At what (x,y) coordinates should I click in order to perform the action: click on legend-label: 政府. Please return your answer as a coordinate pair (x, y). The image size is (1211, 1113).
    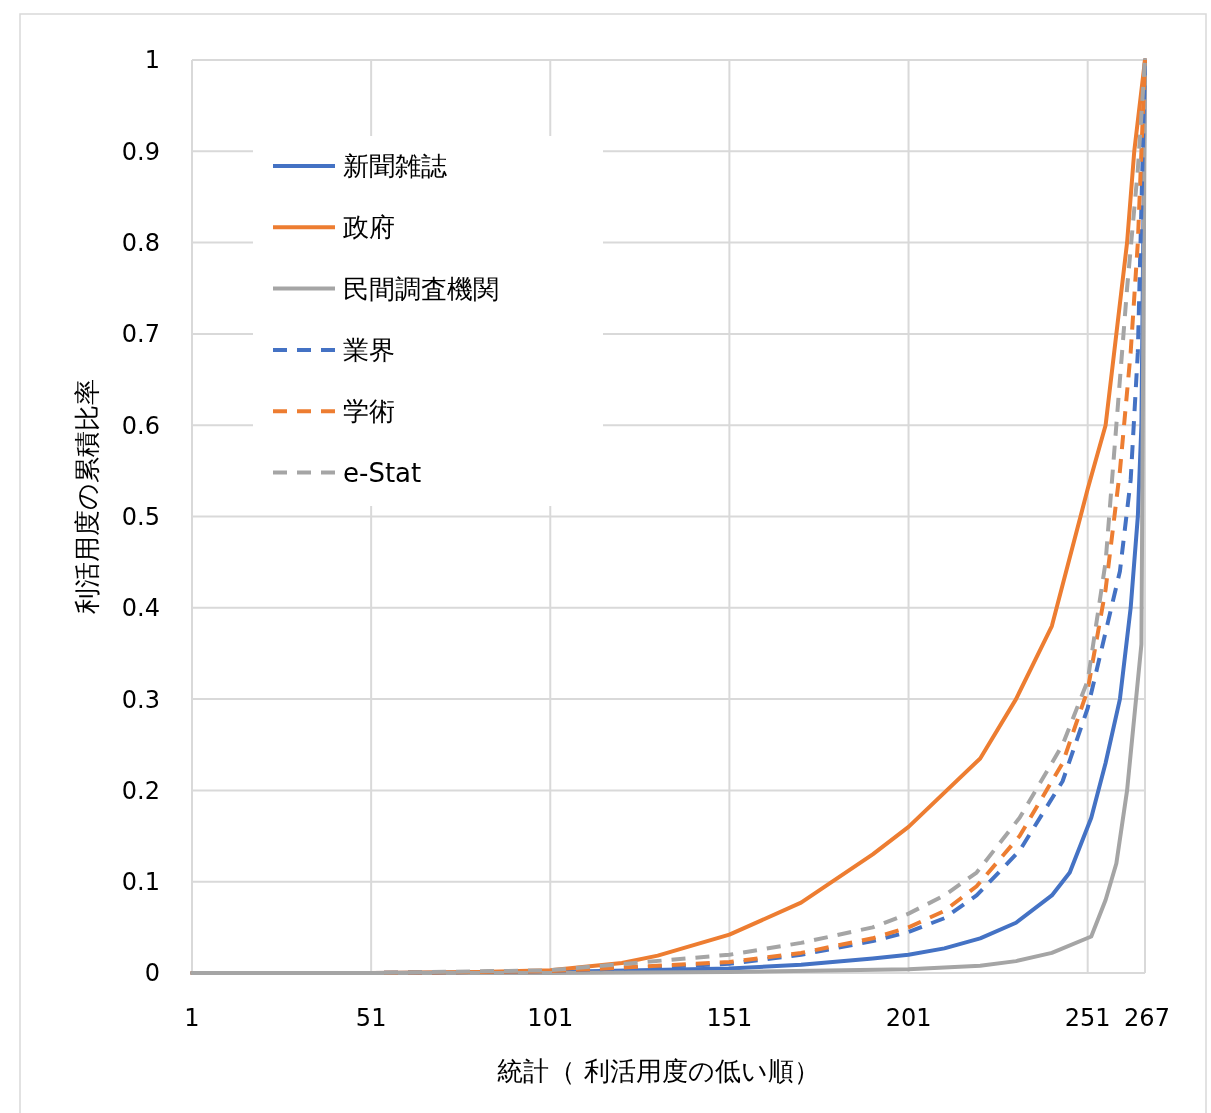
    Looking at the image, I should click on (369, 227).